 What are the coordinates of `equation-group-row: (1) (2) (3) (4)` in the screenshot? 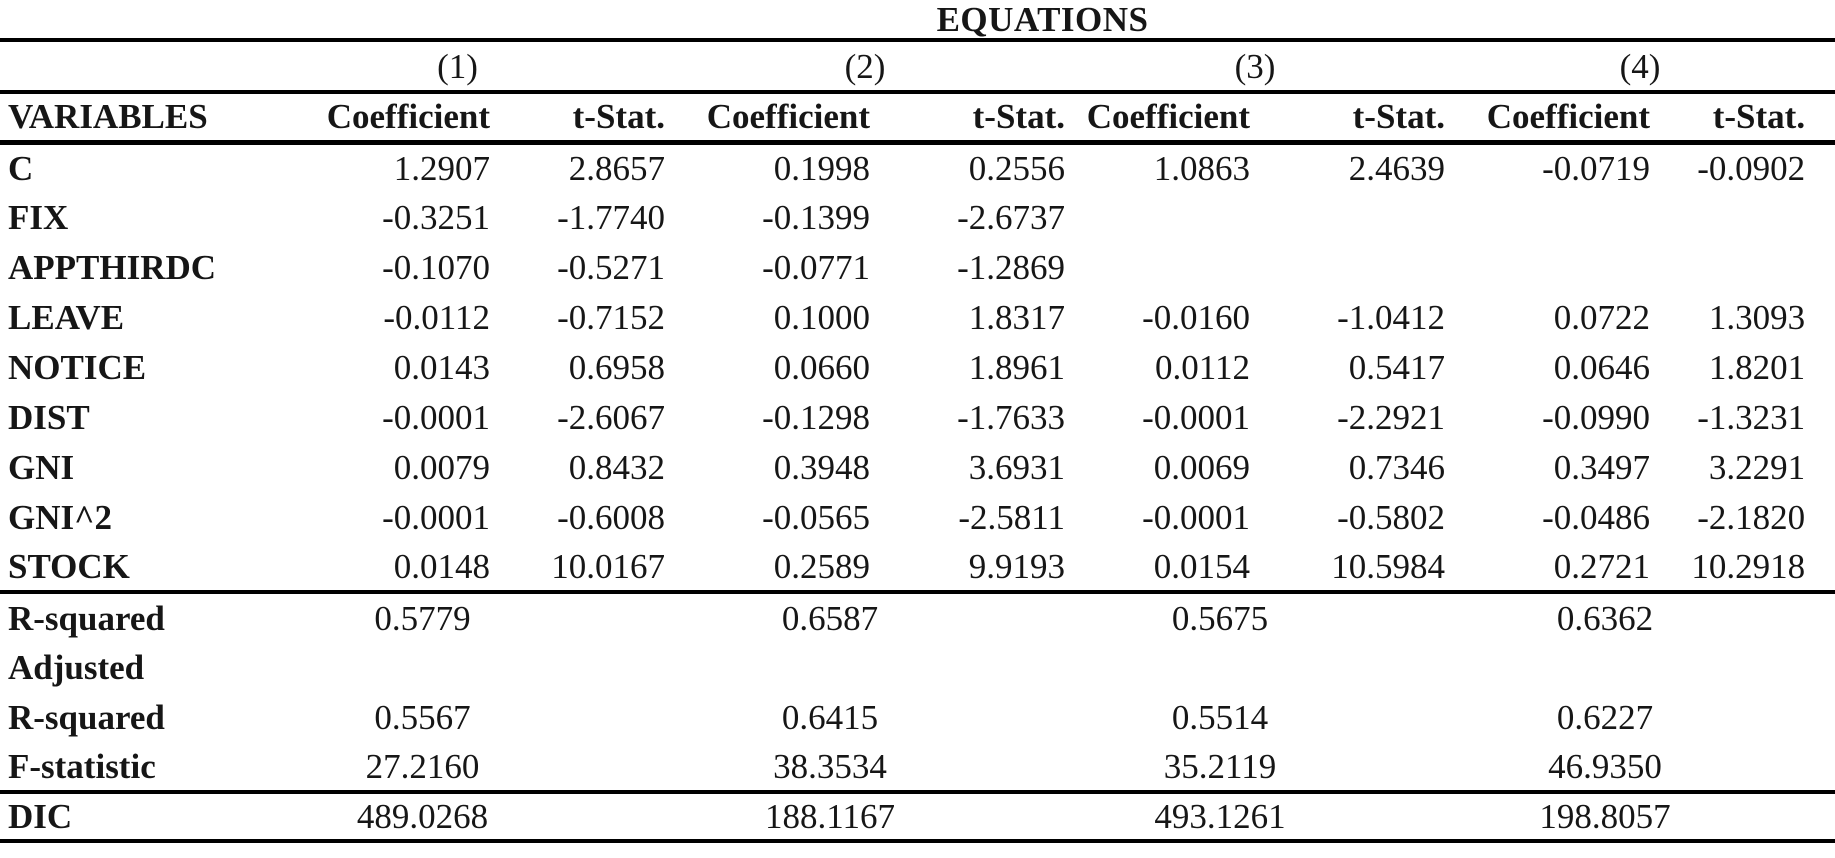 It's located at (917, 67).